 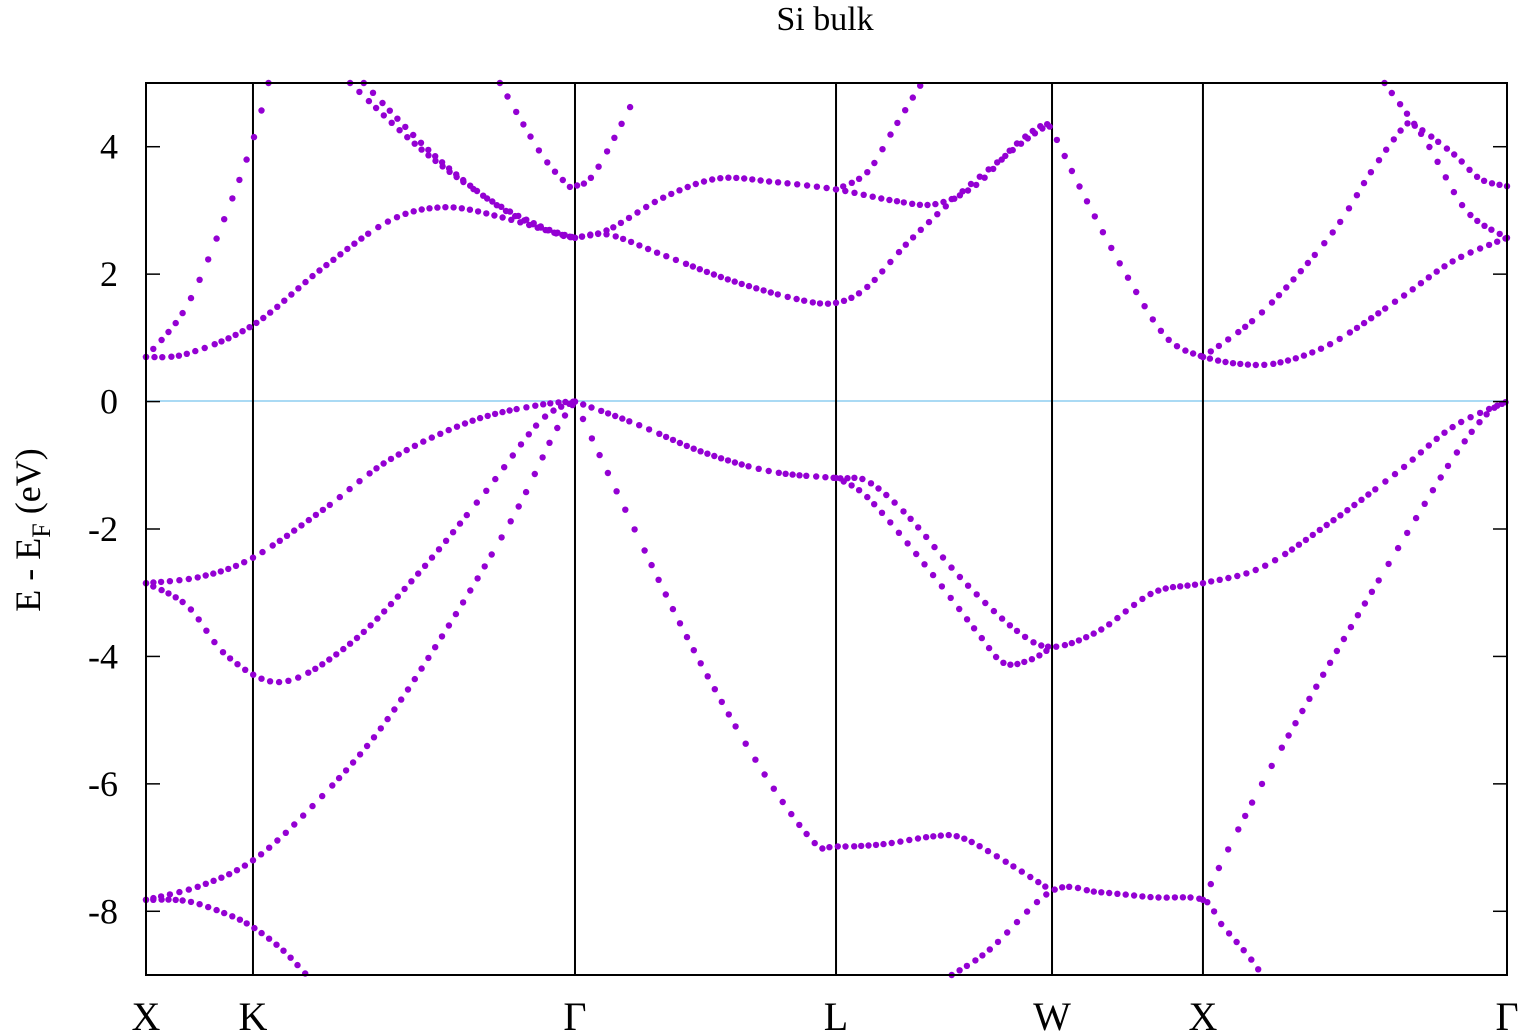 What do you see at coordinates (103, 656) in the screenshot?
I see `y-tick-label: -4` at bounding box center [103, 656].